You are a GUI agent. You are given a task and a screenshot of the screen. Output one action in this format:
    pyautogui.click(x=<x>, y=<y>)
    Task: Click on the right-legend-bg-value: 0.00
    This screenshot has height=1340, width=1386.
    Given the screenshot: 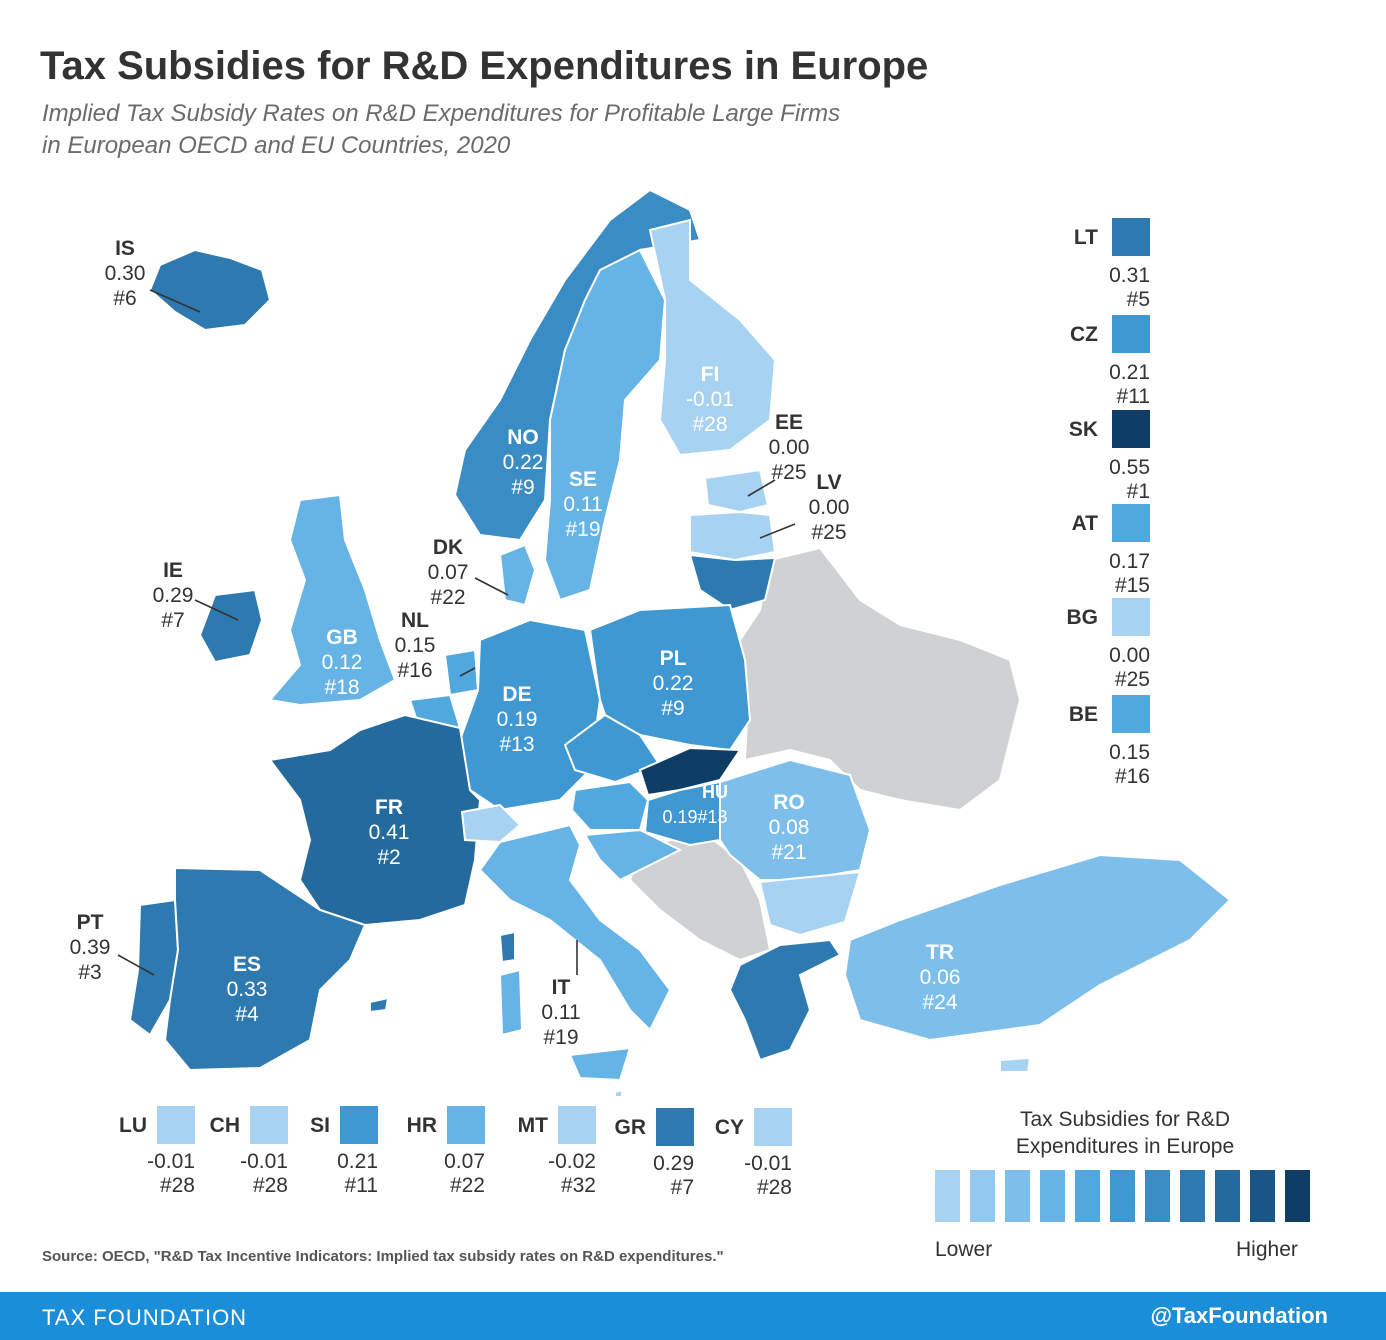 What is the action you would take?
    pyautogui.click(x=1129, y=655)
    